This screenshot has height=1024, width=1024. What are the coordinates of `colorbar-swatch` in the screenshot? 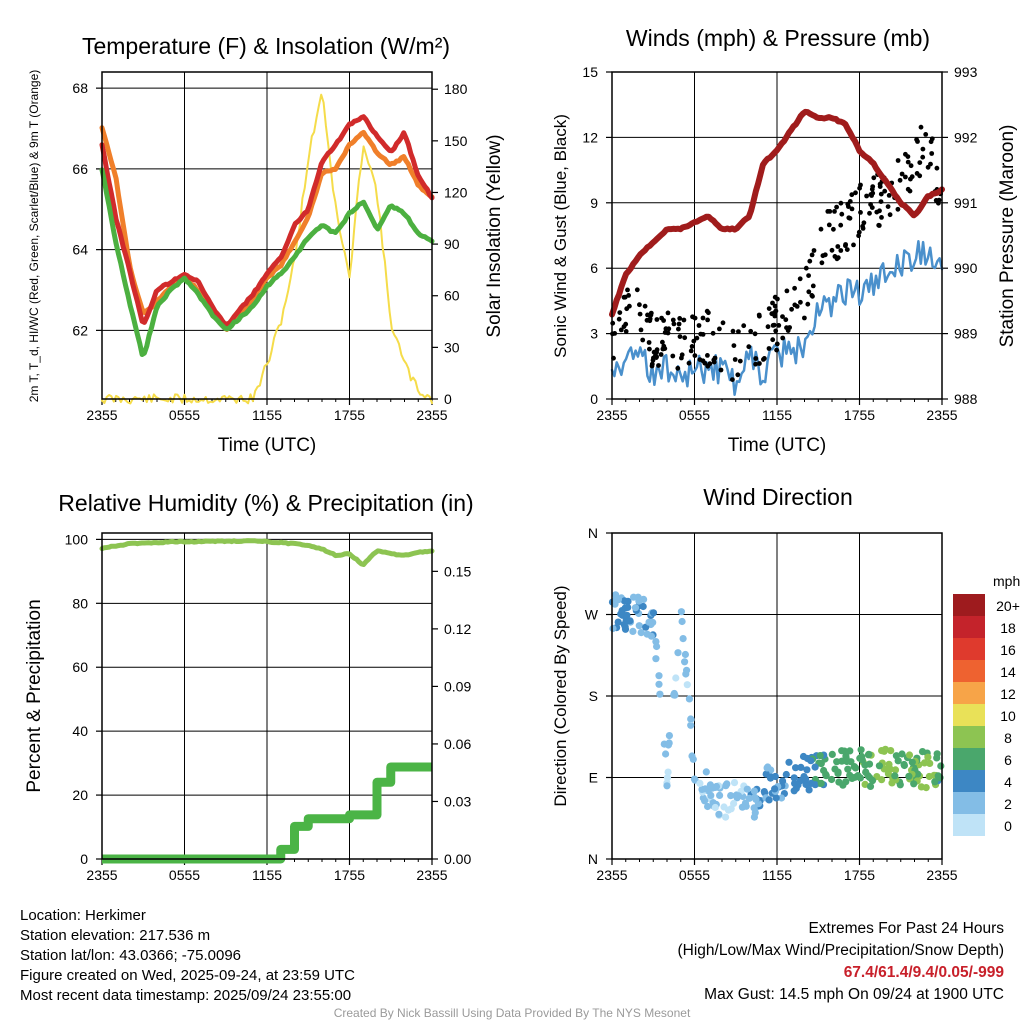 It's located at (969, 737).